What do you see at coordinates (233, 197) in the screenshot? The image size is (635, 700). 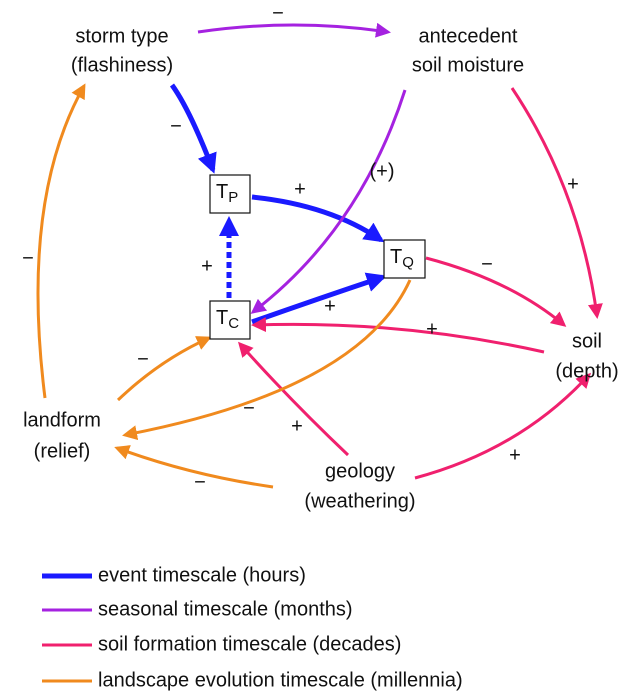 I see `node-subscript: P` at bounding box center [233, 197].